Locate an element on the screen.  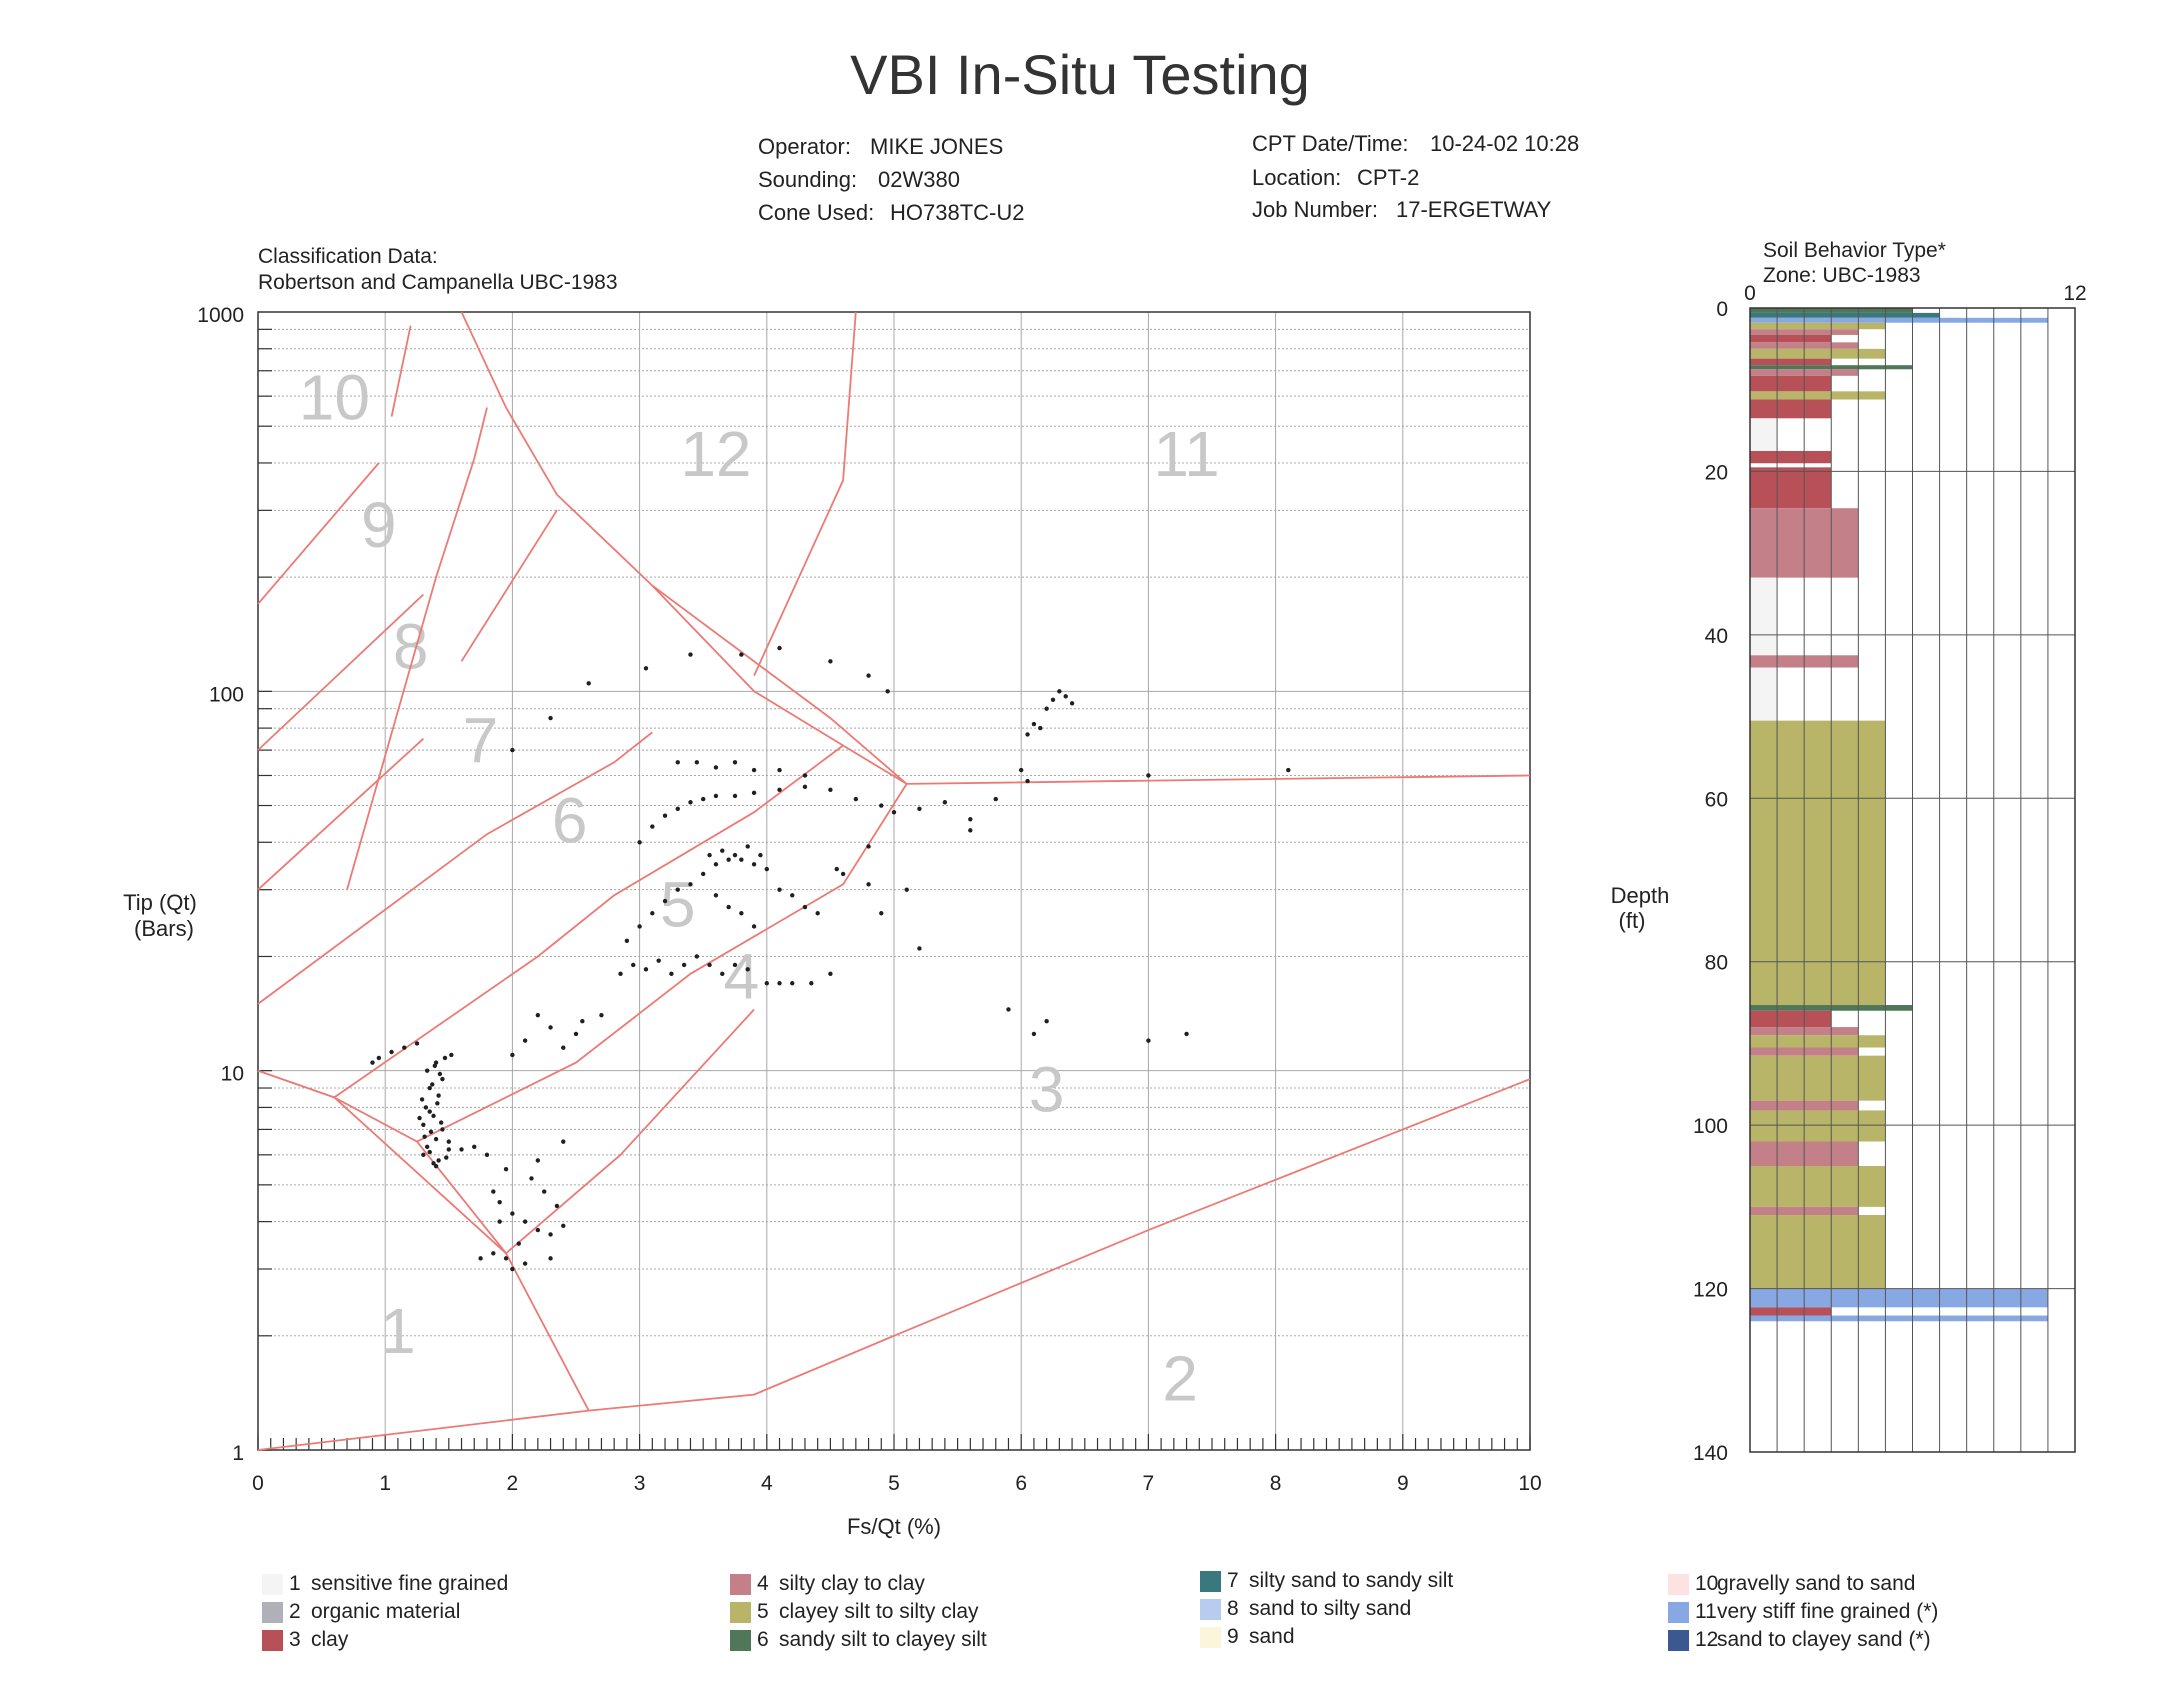
x-tick-label: 3 is located at coordinates (640, 1483).